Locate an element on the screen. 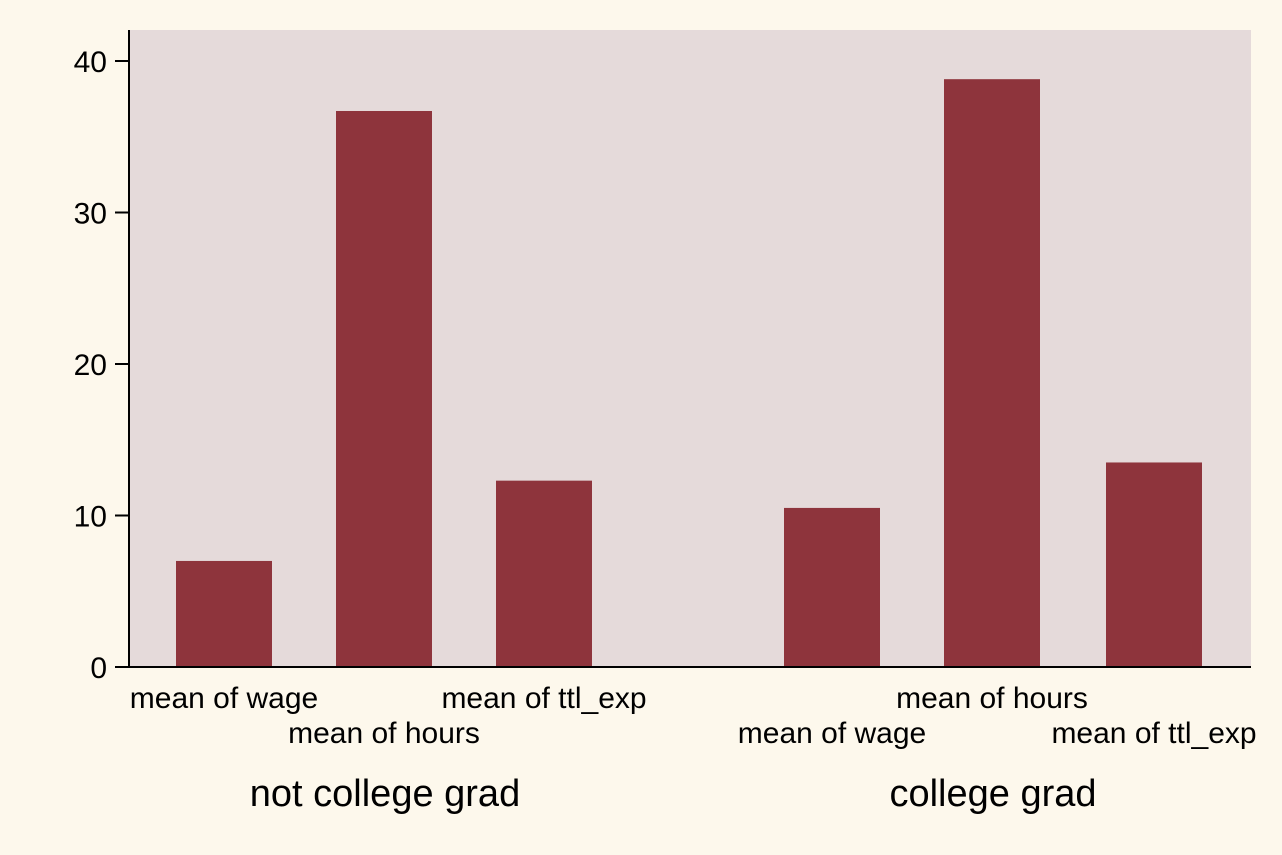 The image size is (1282, 855). y-tick-label: 30 is located at coordinates (90, 214).